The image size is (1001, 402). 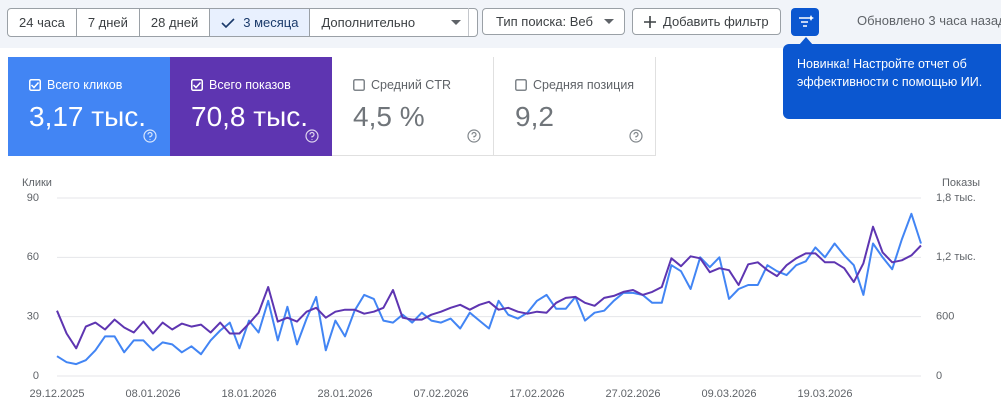 I want to click on ai-filter-button, so click(x=805, y=22).